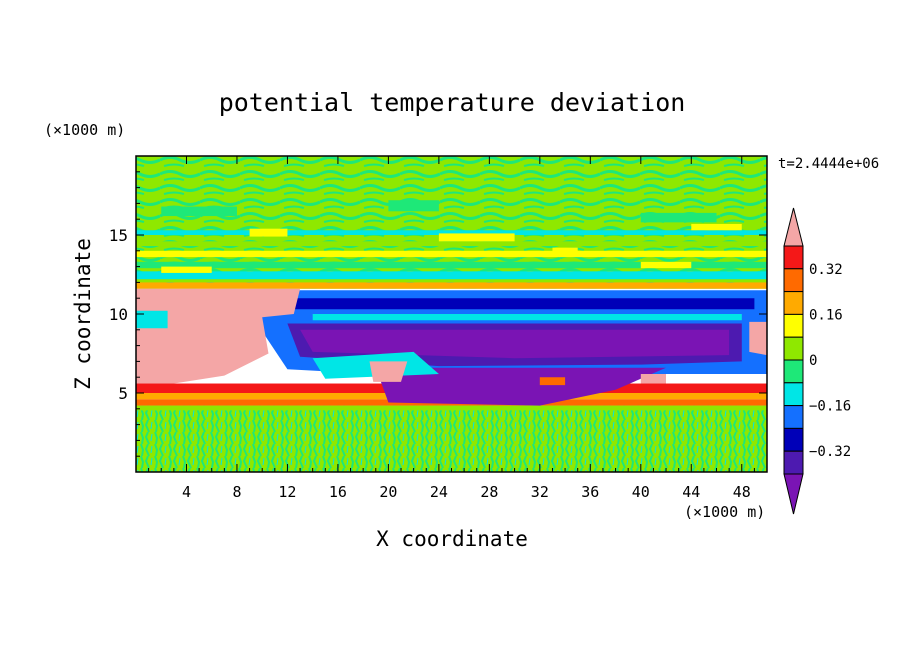 This screenshot has height=654, width=904. Describe the element at coordinates (338, 492) in the screenshot. I see `x-tick-label: 16` at that location.